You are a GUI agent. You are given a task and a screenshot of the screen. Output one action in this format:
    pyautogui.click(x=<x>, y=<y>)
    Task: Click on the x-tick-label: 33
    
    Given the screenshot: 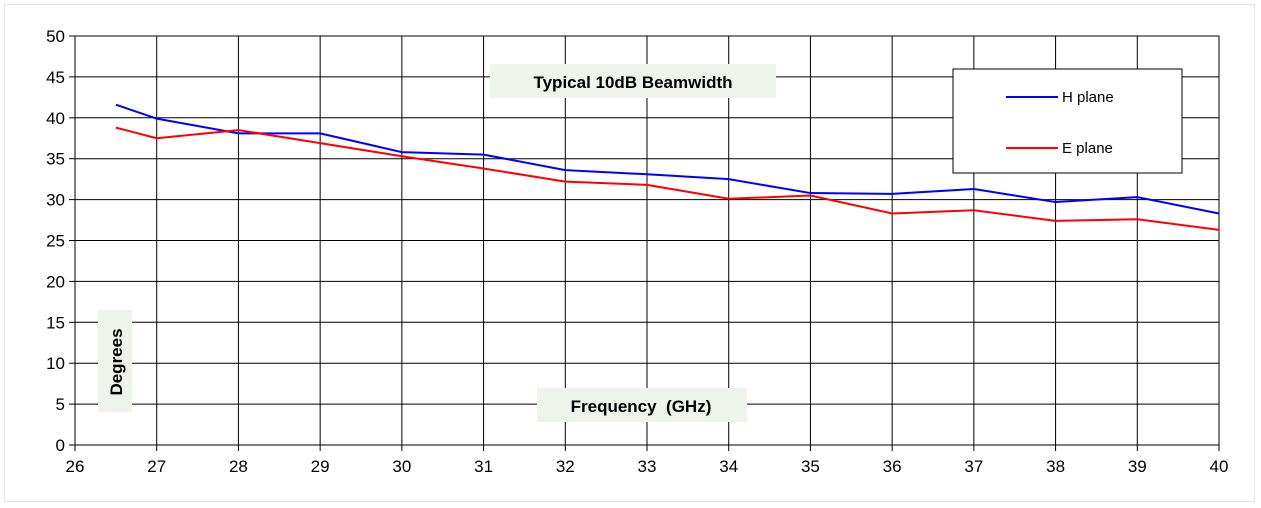 What is the action you would take?
    pyautogui.click(x=647, y=466)
    